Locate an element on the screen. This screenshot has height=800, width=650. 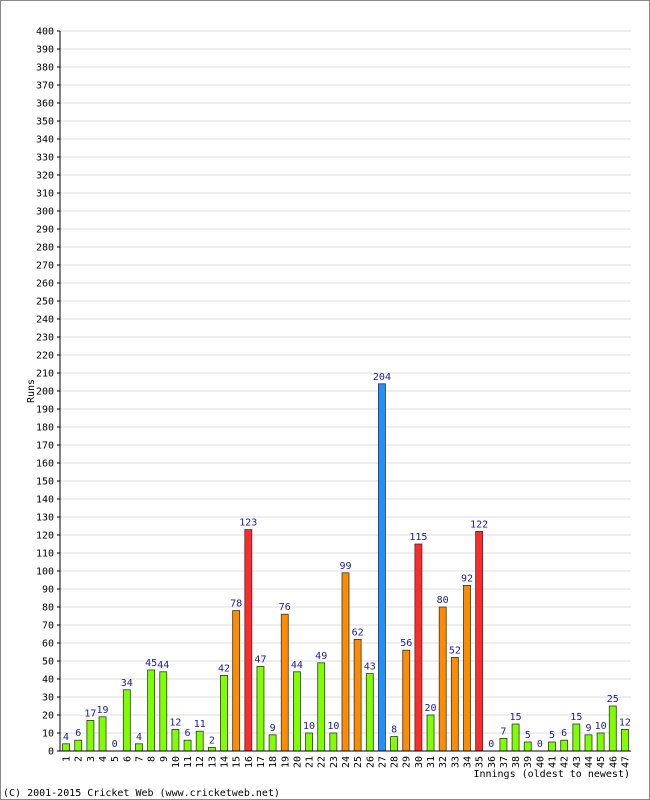
data-label: 99 is located at coordinates (345, 566).